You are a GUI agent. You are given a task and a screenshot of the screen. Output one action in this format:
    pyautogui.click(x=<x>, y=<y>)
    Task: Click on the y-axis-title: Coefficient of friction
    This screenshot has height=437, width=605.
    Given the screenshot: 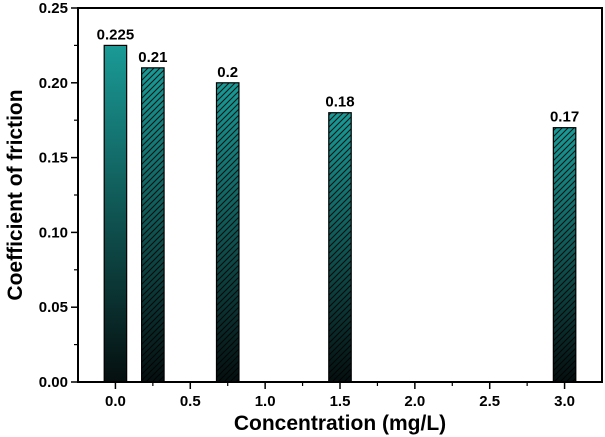 What is the action you would take?
    pyautogui.click(x=15, y=194)
    